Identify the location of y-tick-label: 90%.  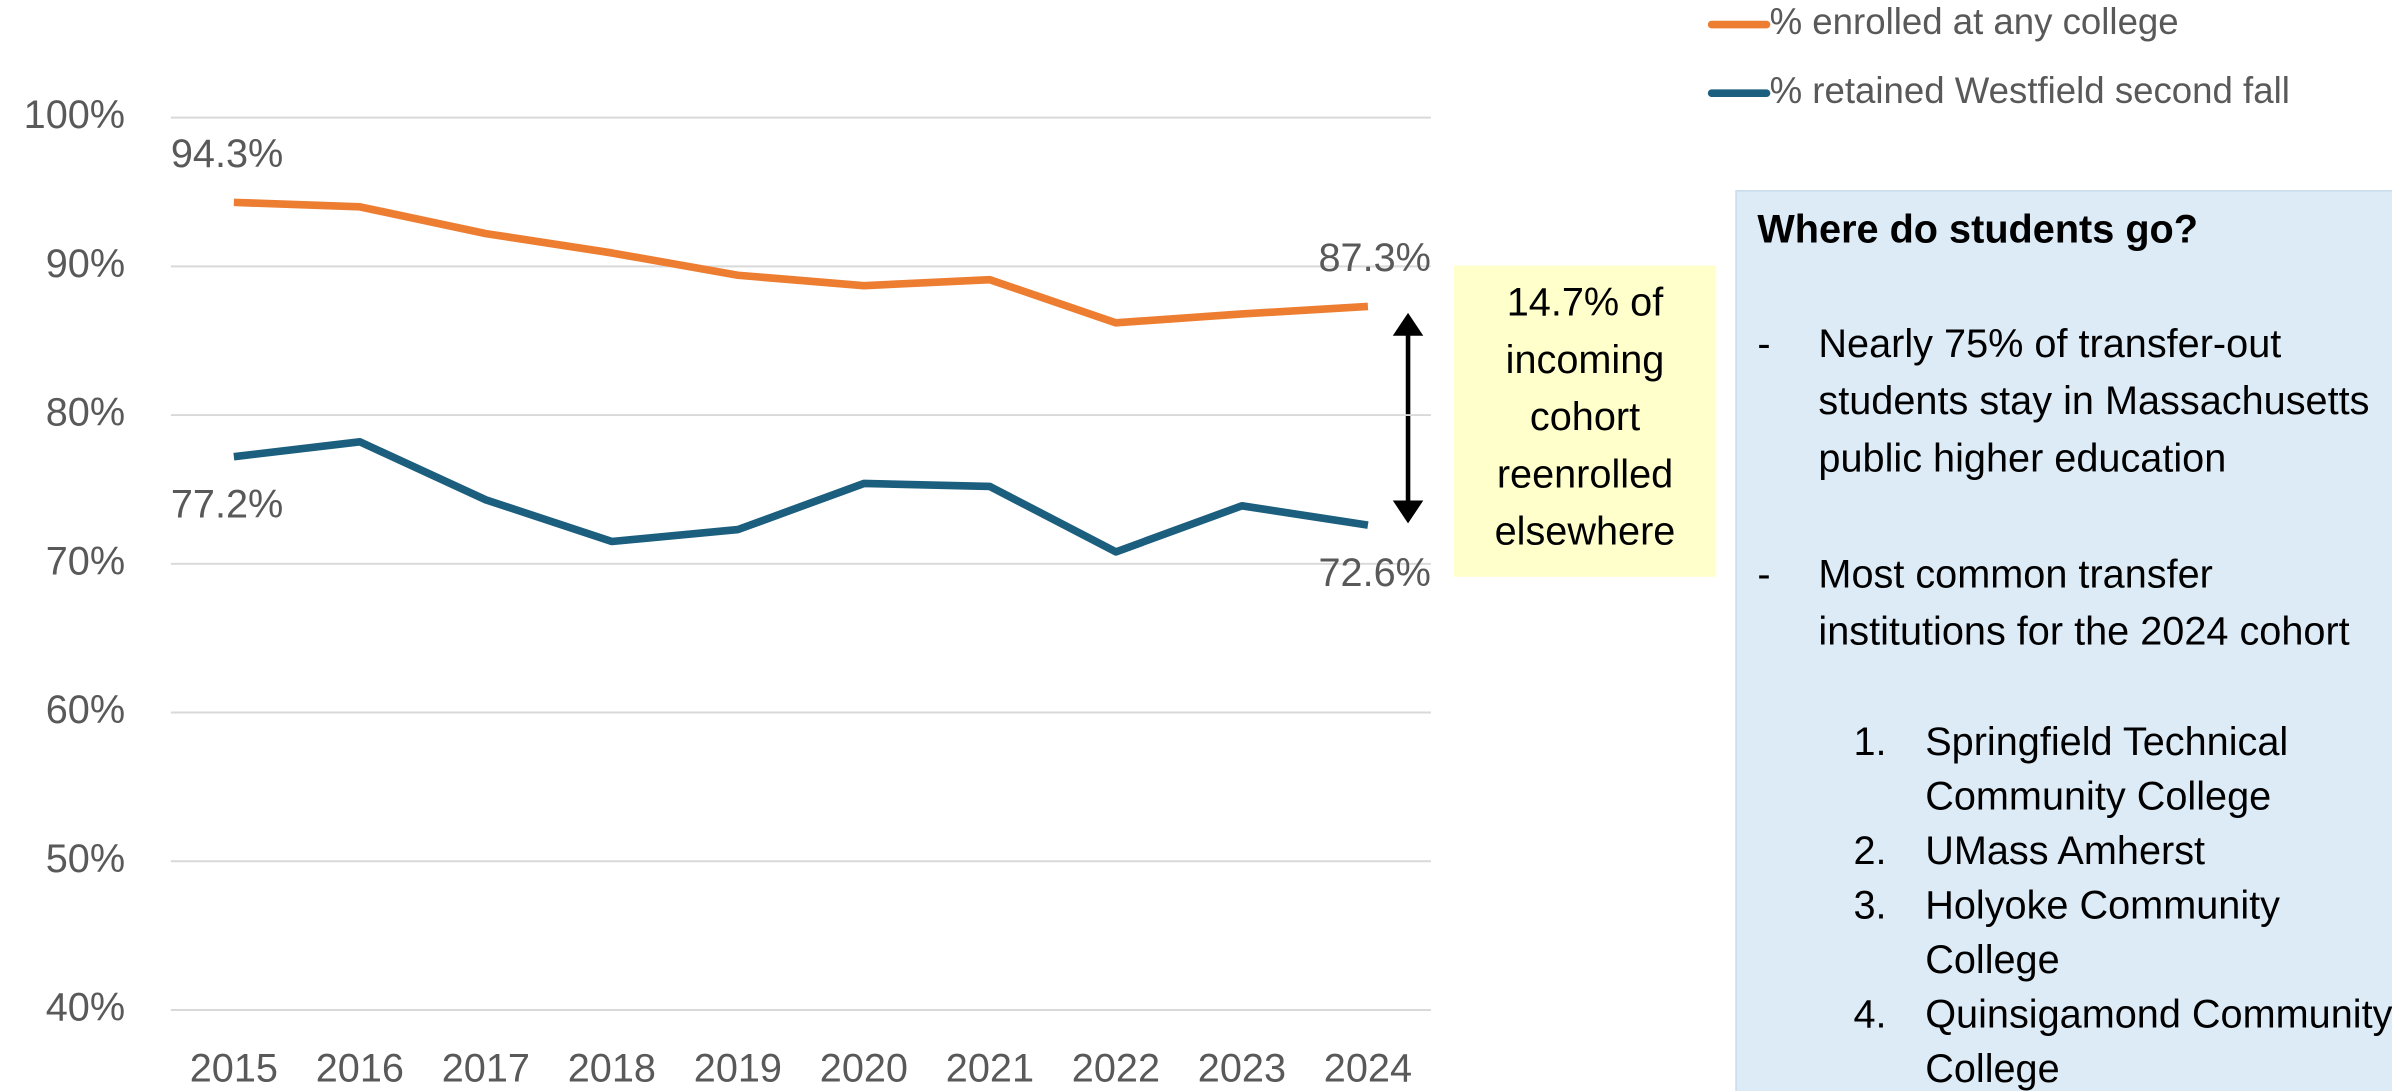
(85, 264).